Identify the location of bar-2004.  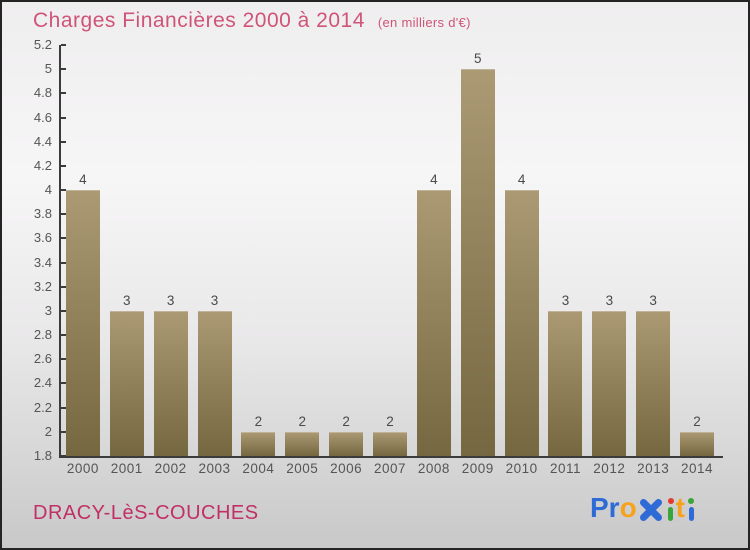
(258, 443).